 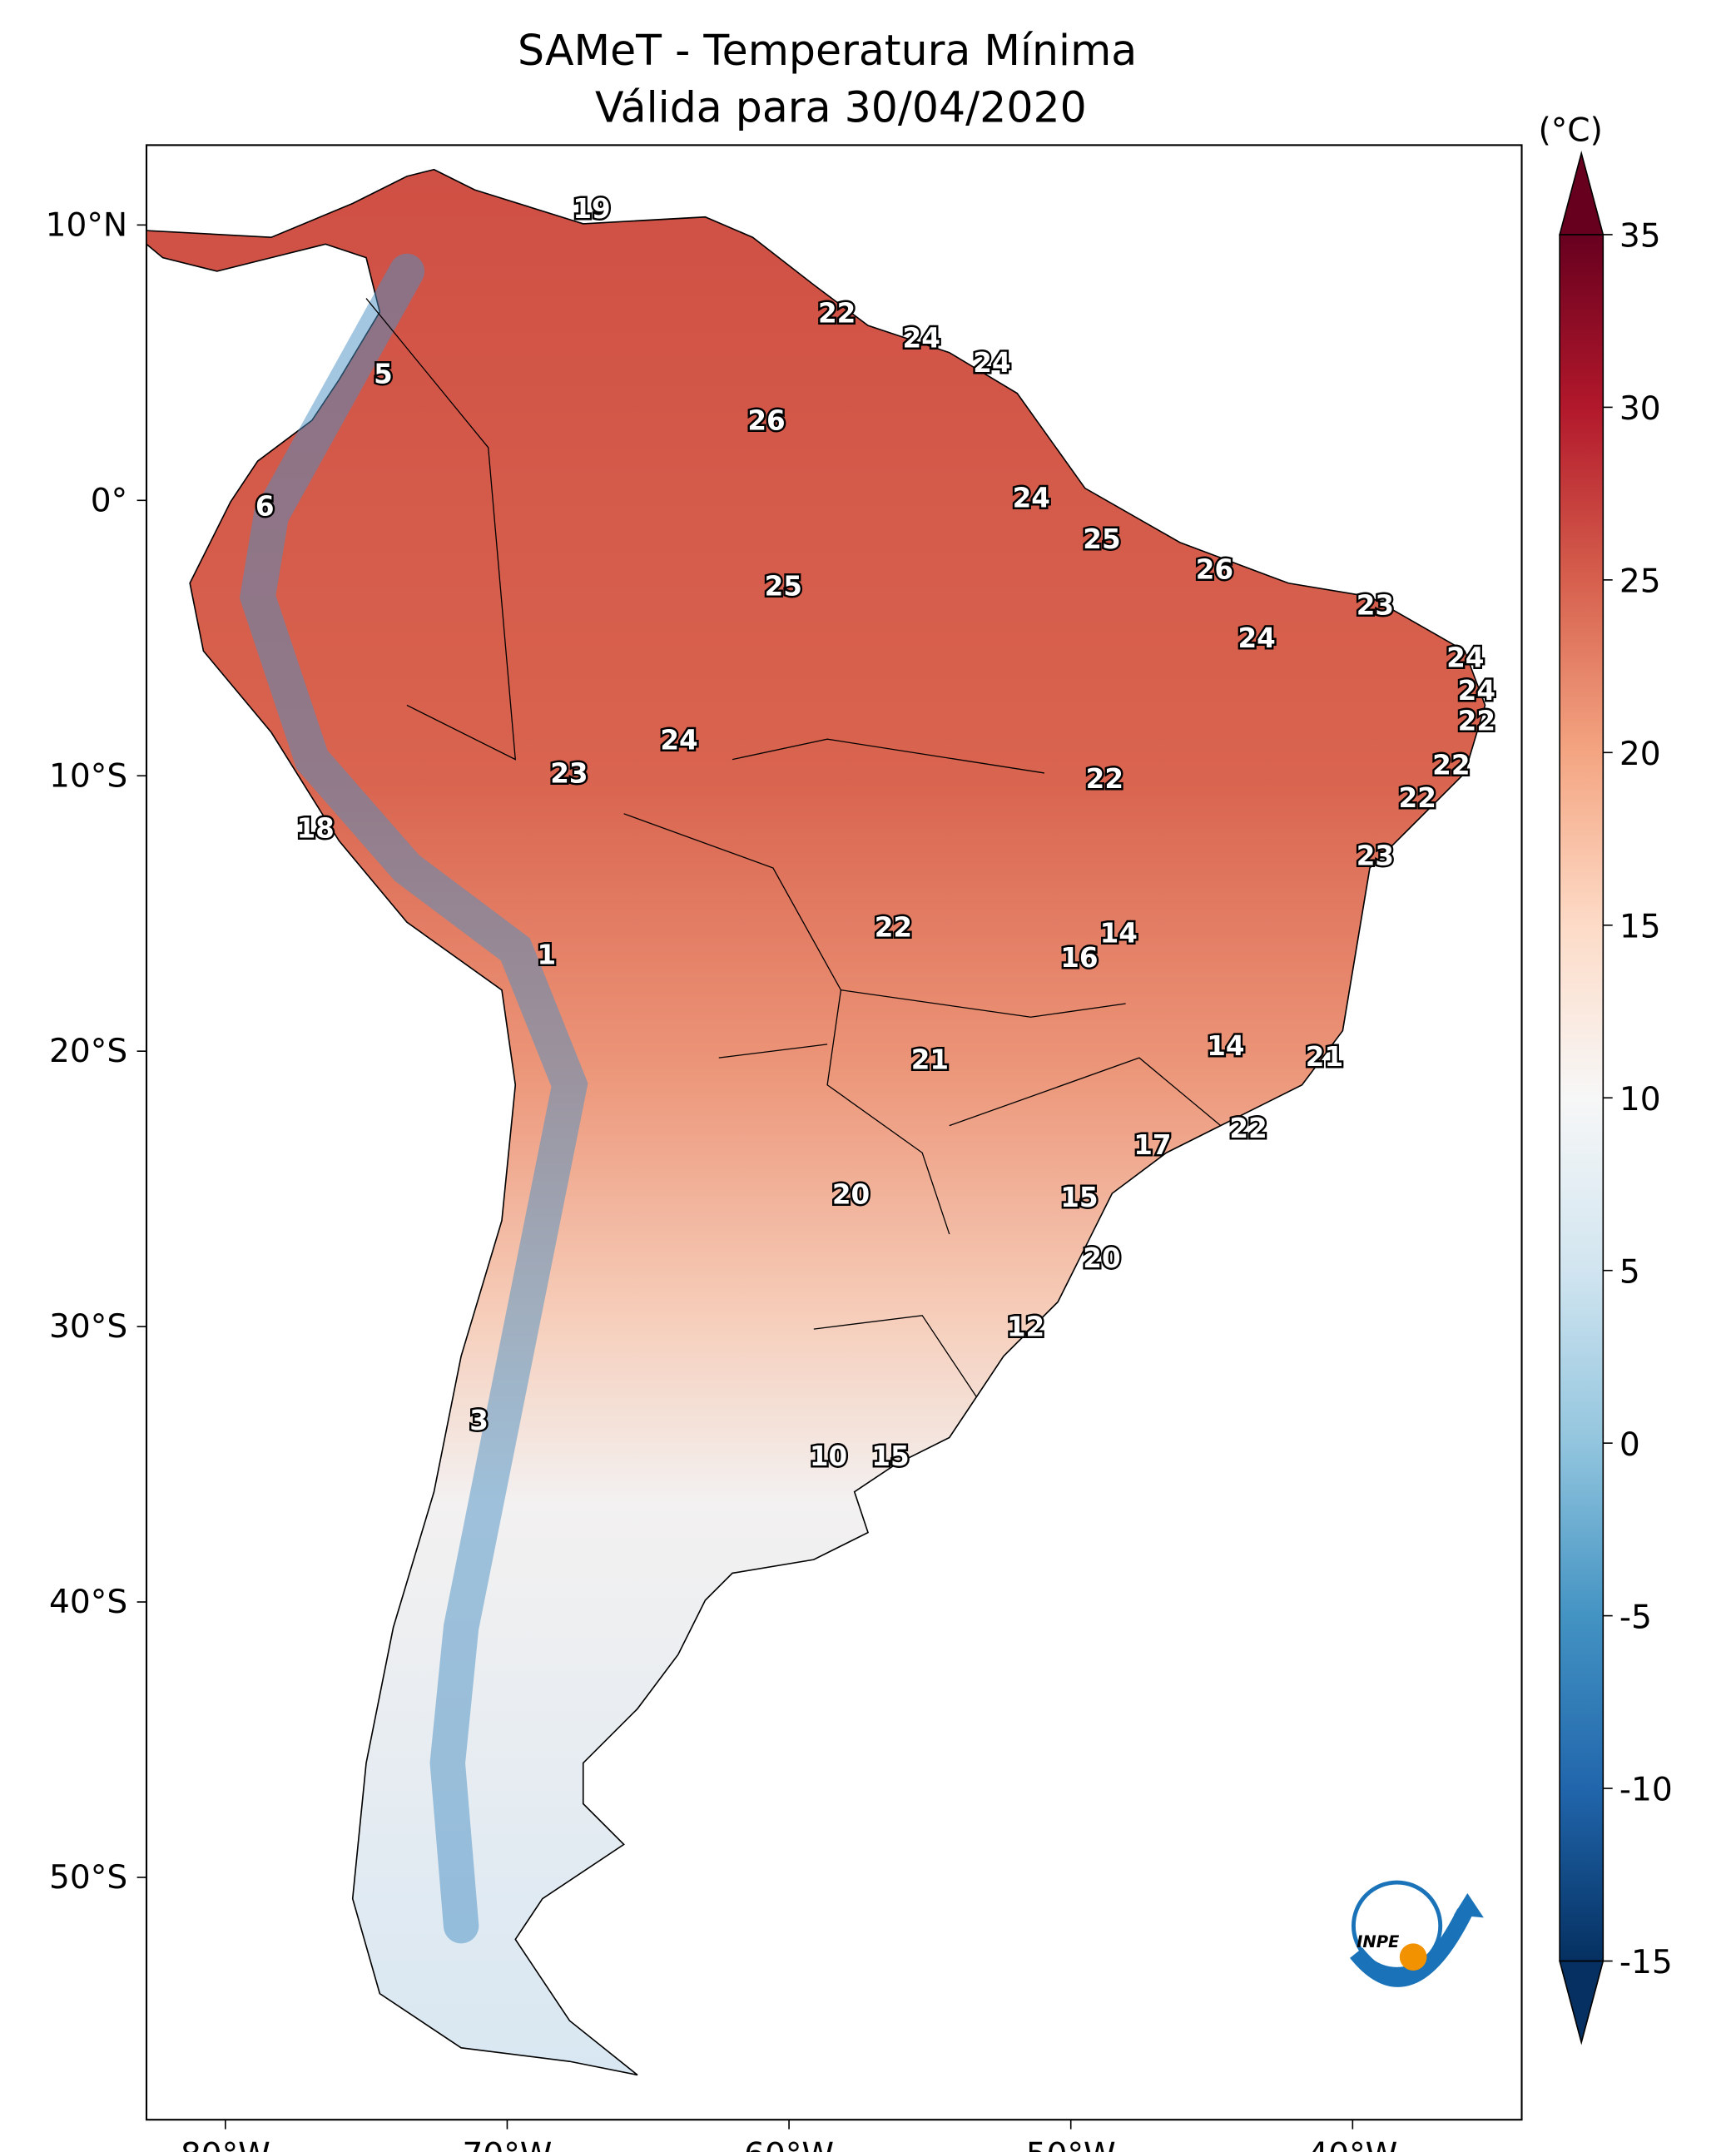 What do you see at coordinates (87, 225) in the screenshot?
I see `y-tick-label: 10°N` at bounding box center [87, 225].